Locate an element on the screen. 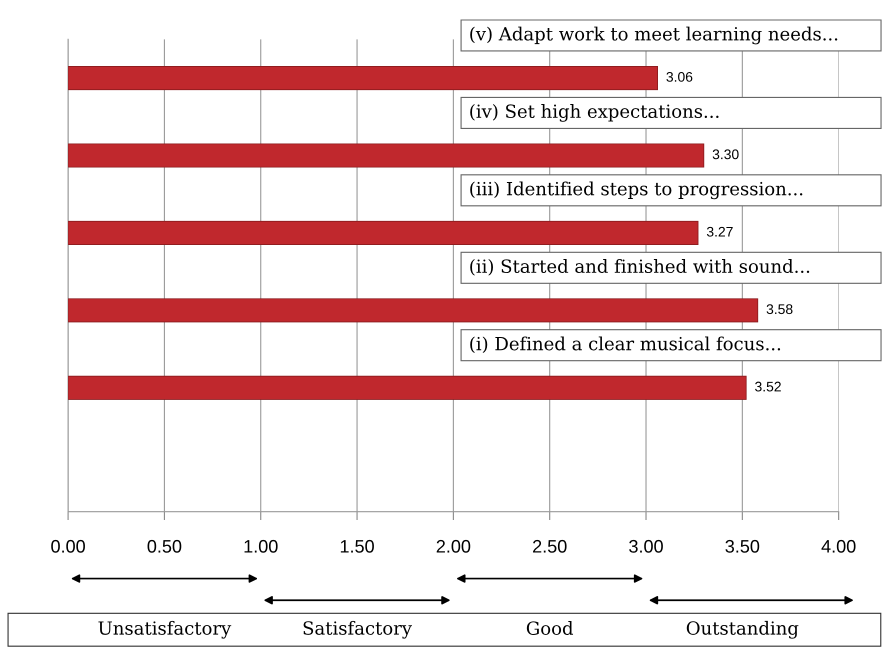  x-tick-label: 3.50 is located at coordinates (742, 546).